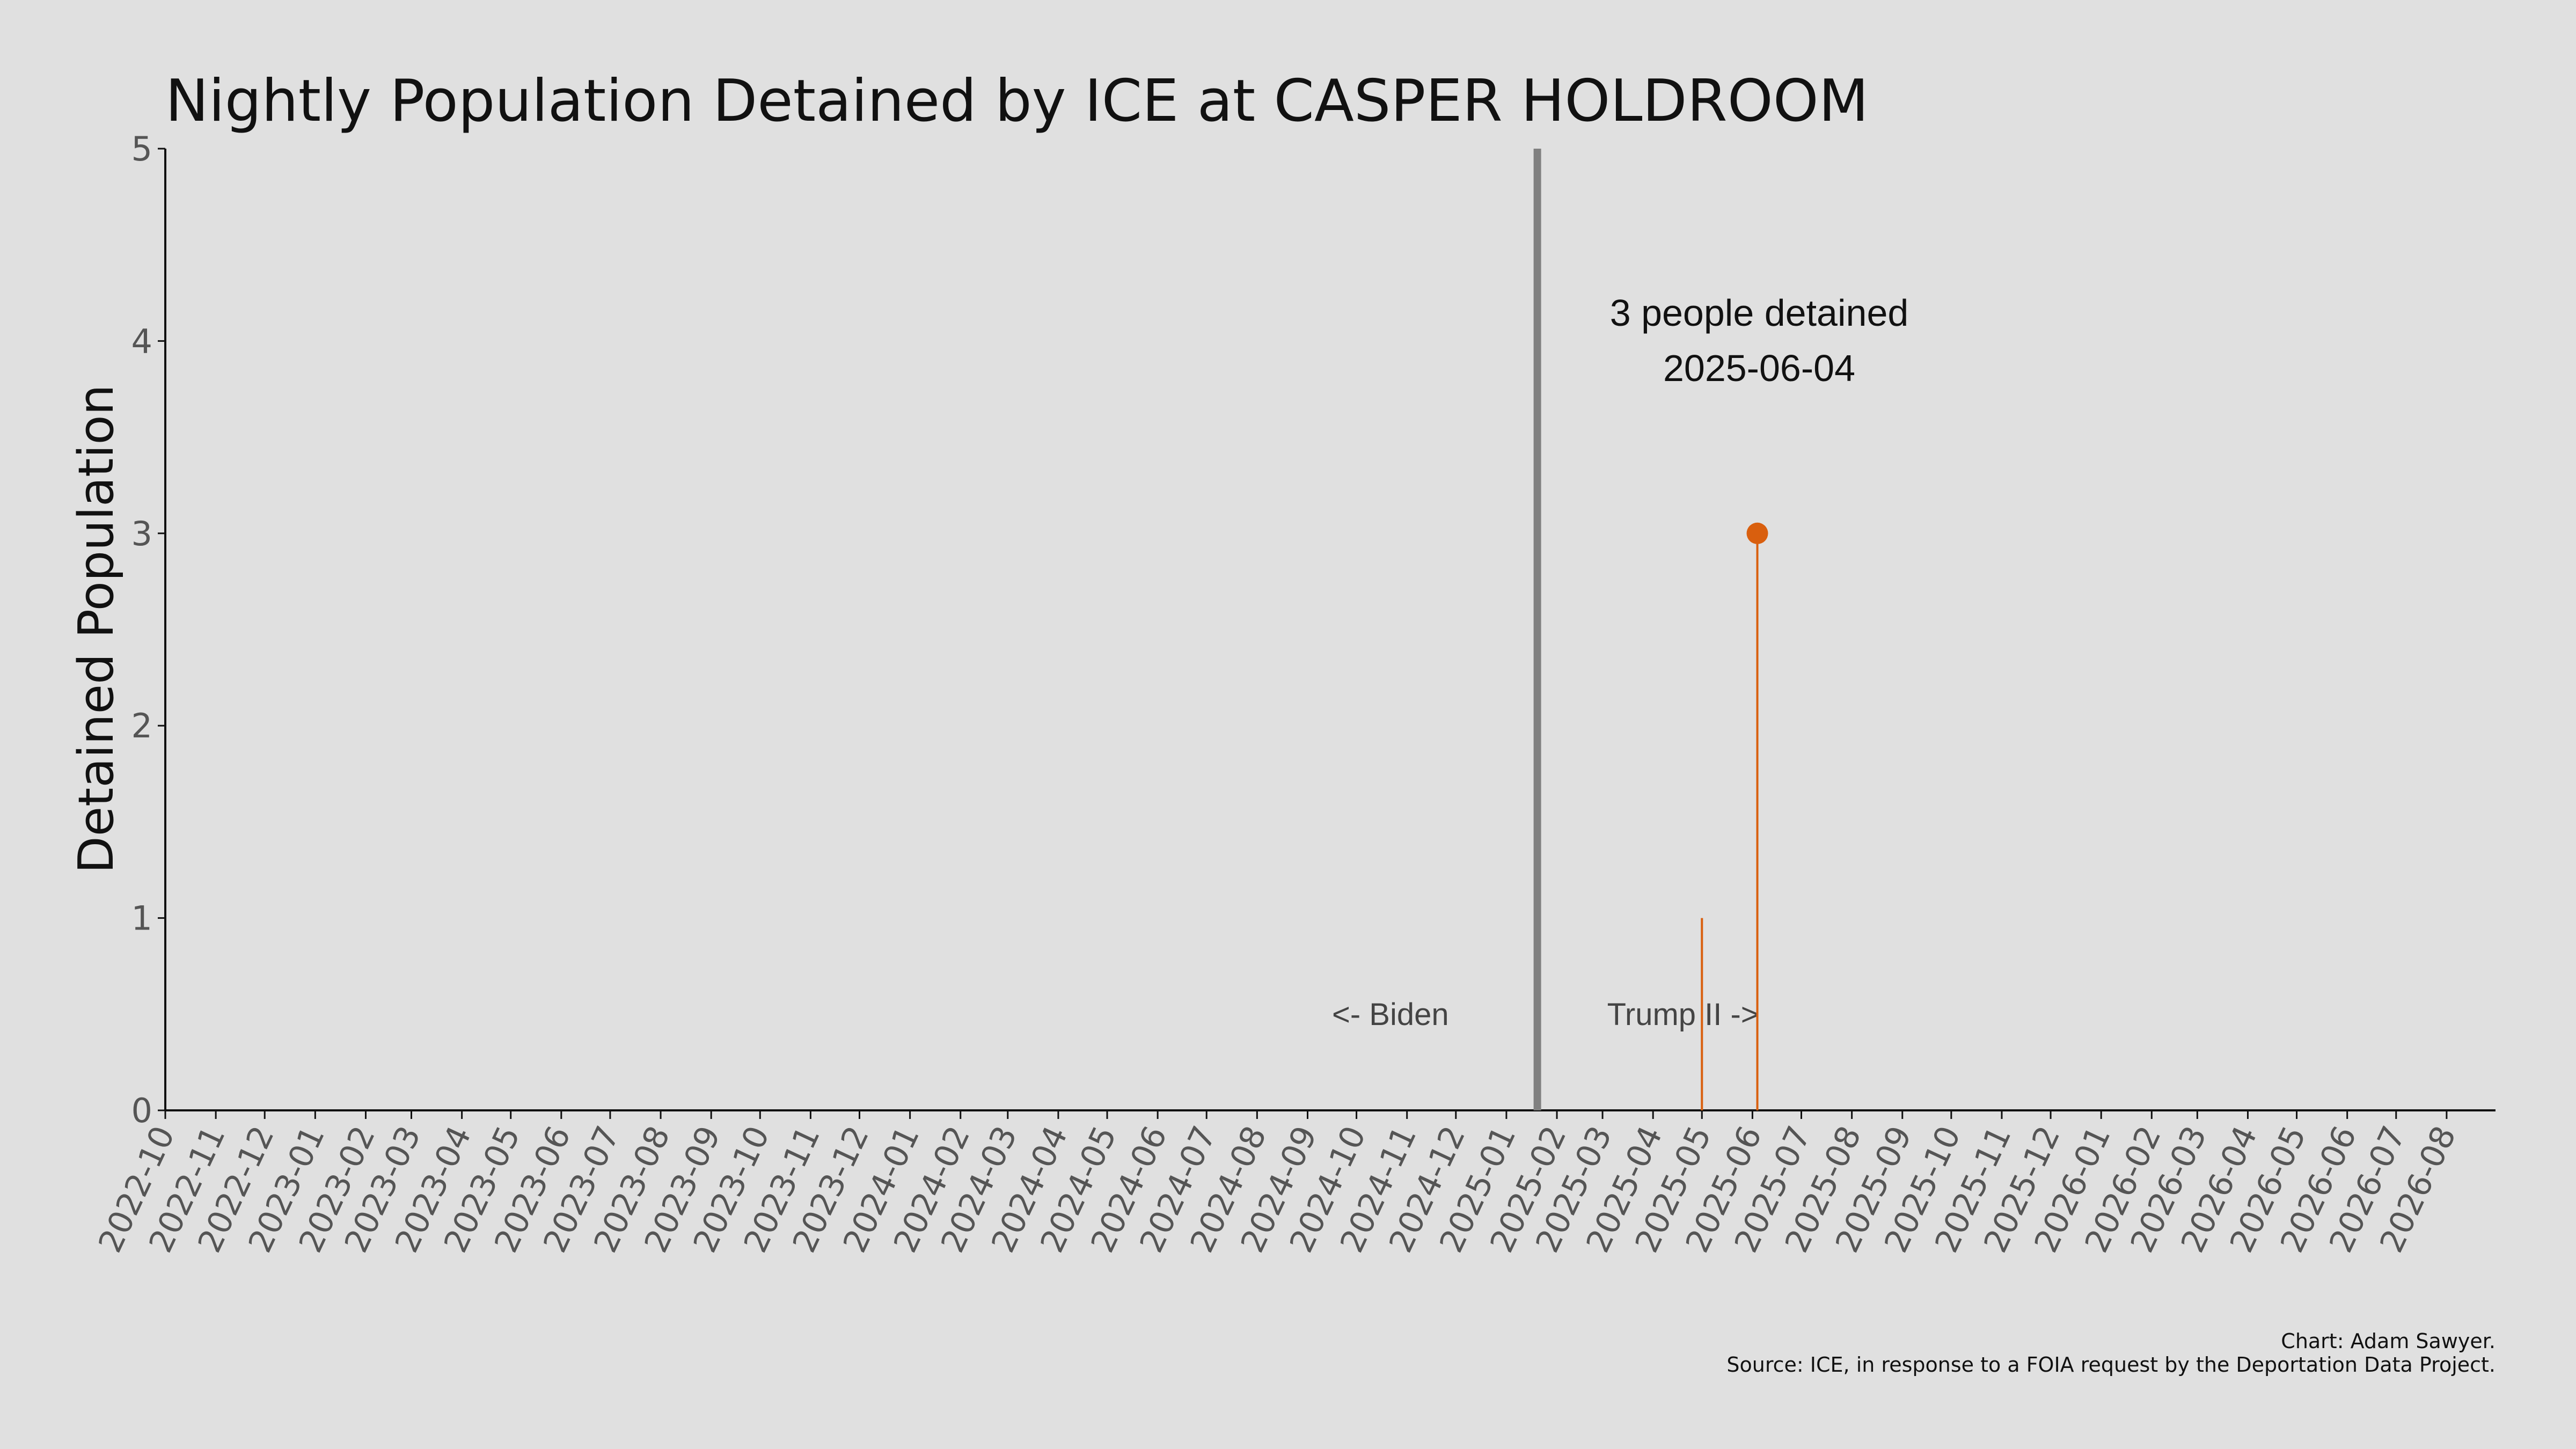 The image size is (2576, 1449). Describe the element at coordinates (1759, 368) in the screenshot. I see `annotation-date: 2025-06-04` at that location.